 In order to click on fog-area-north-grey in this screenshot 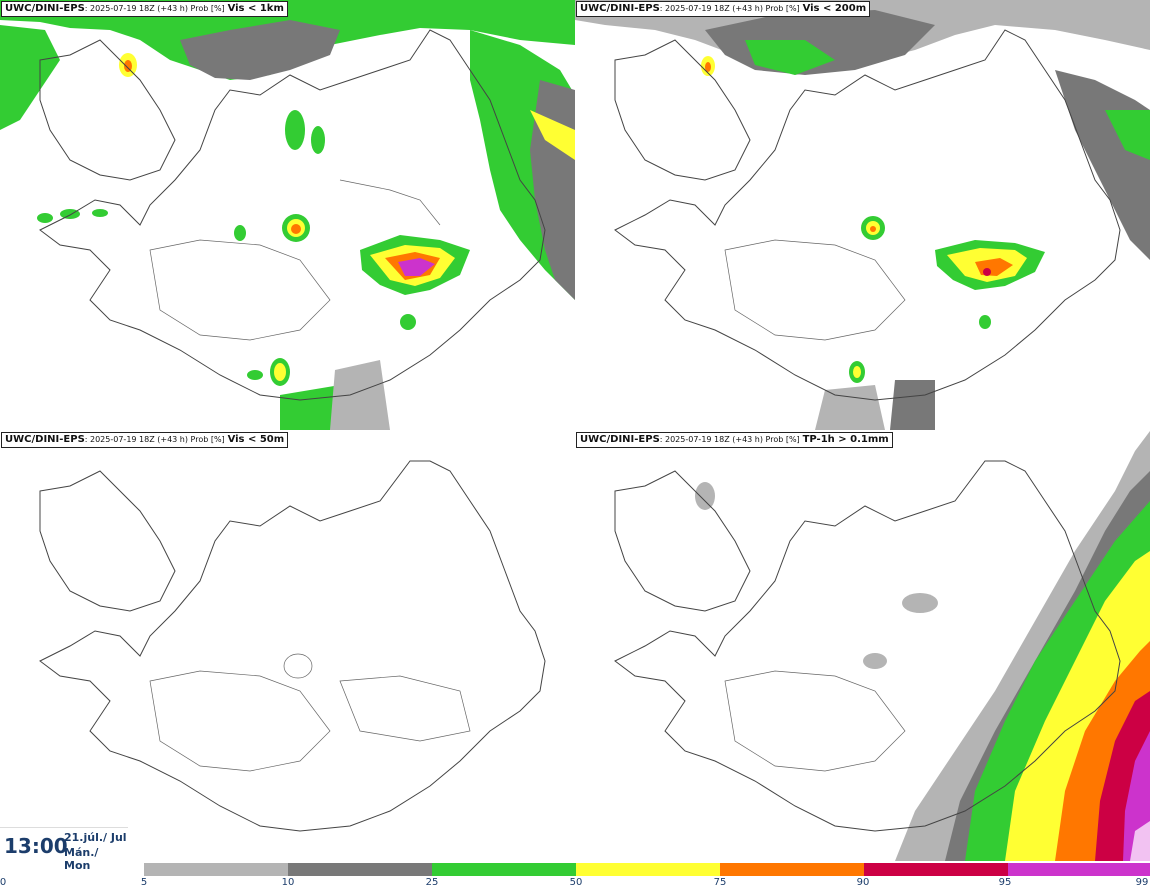, I will do `click(260, 50)`.